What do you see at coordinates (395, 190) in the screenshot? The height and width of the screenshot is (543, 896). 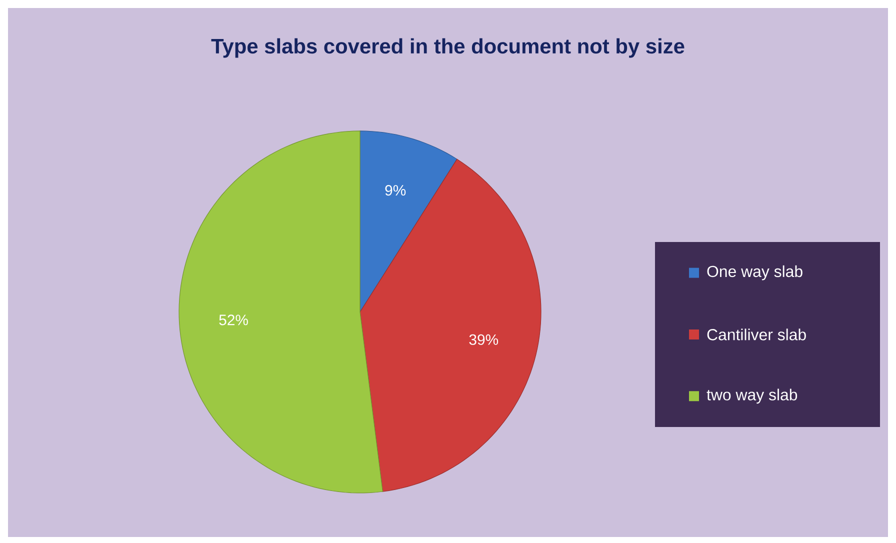 I see `data-label: 9%` at bounding box center [395, 190].